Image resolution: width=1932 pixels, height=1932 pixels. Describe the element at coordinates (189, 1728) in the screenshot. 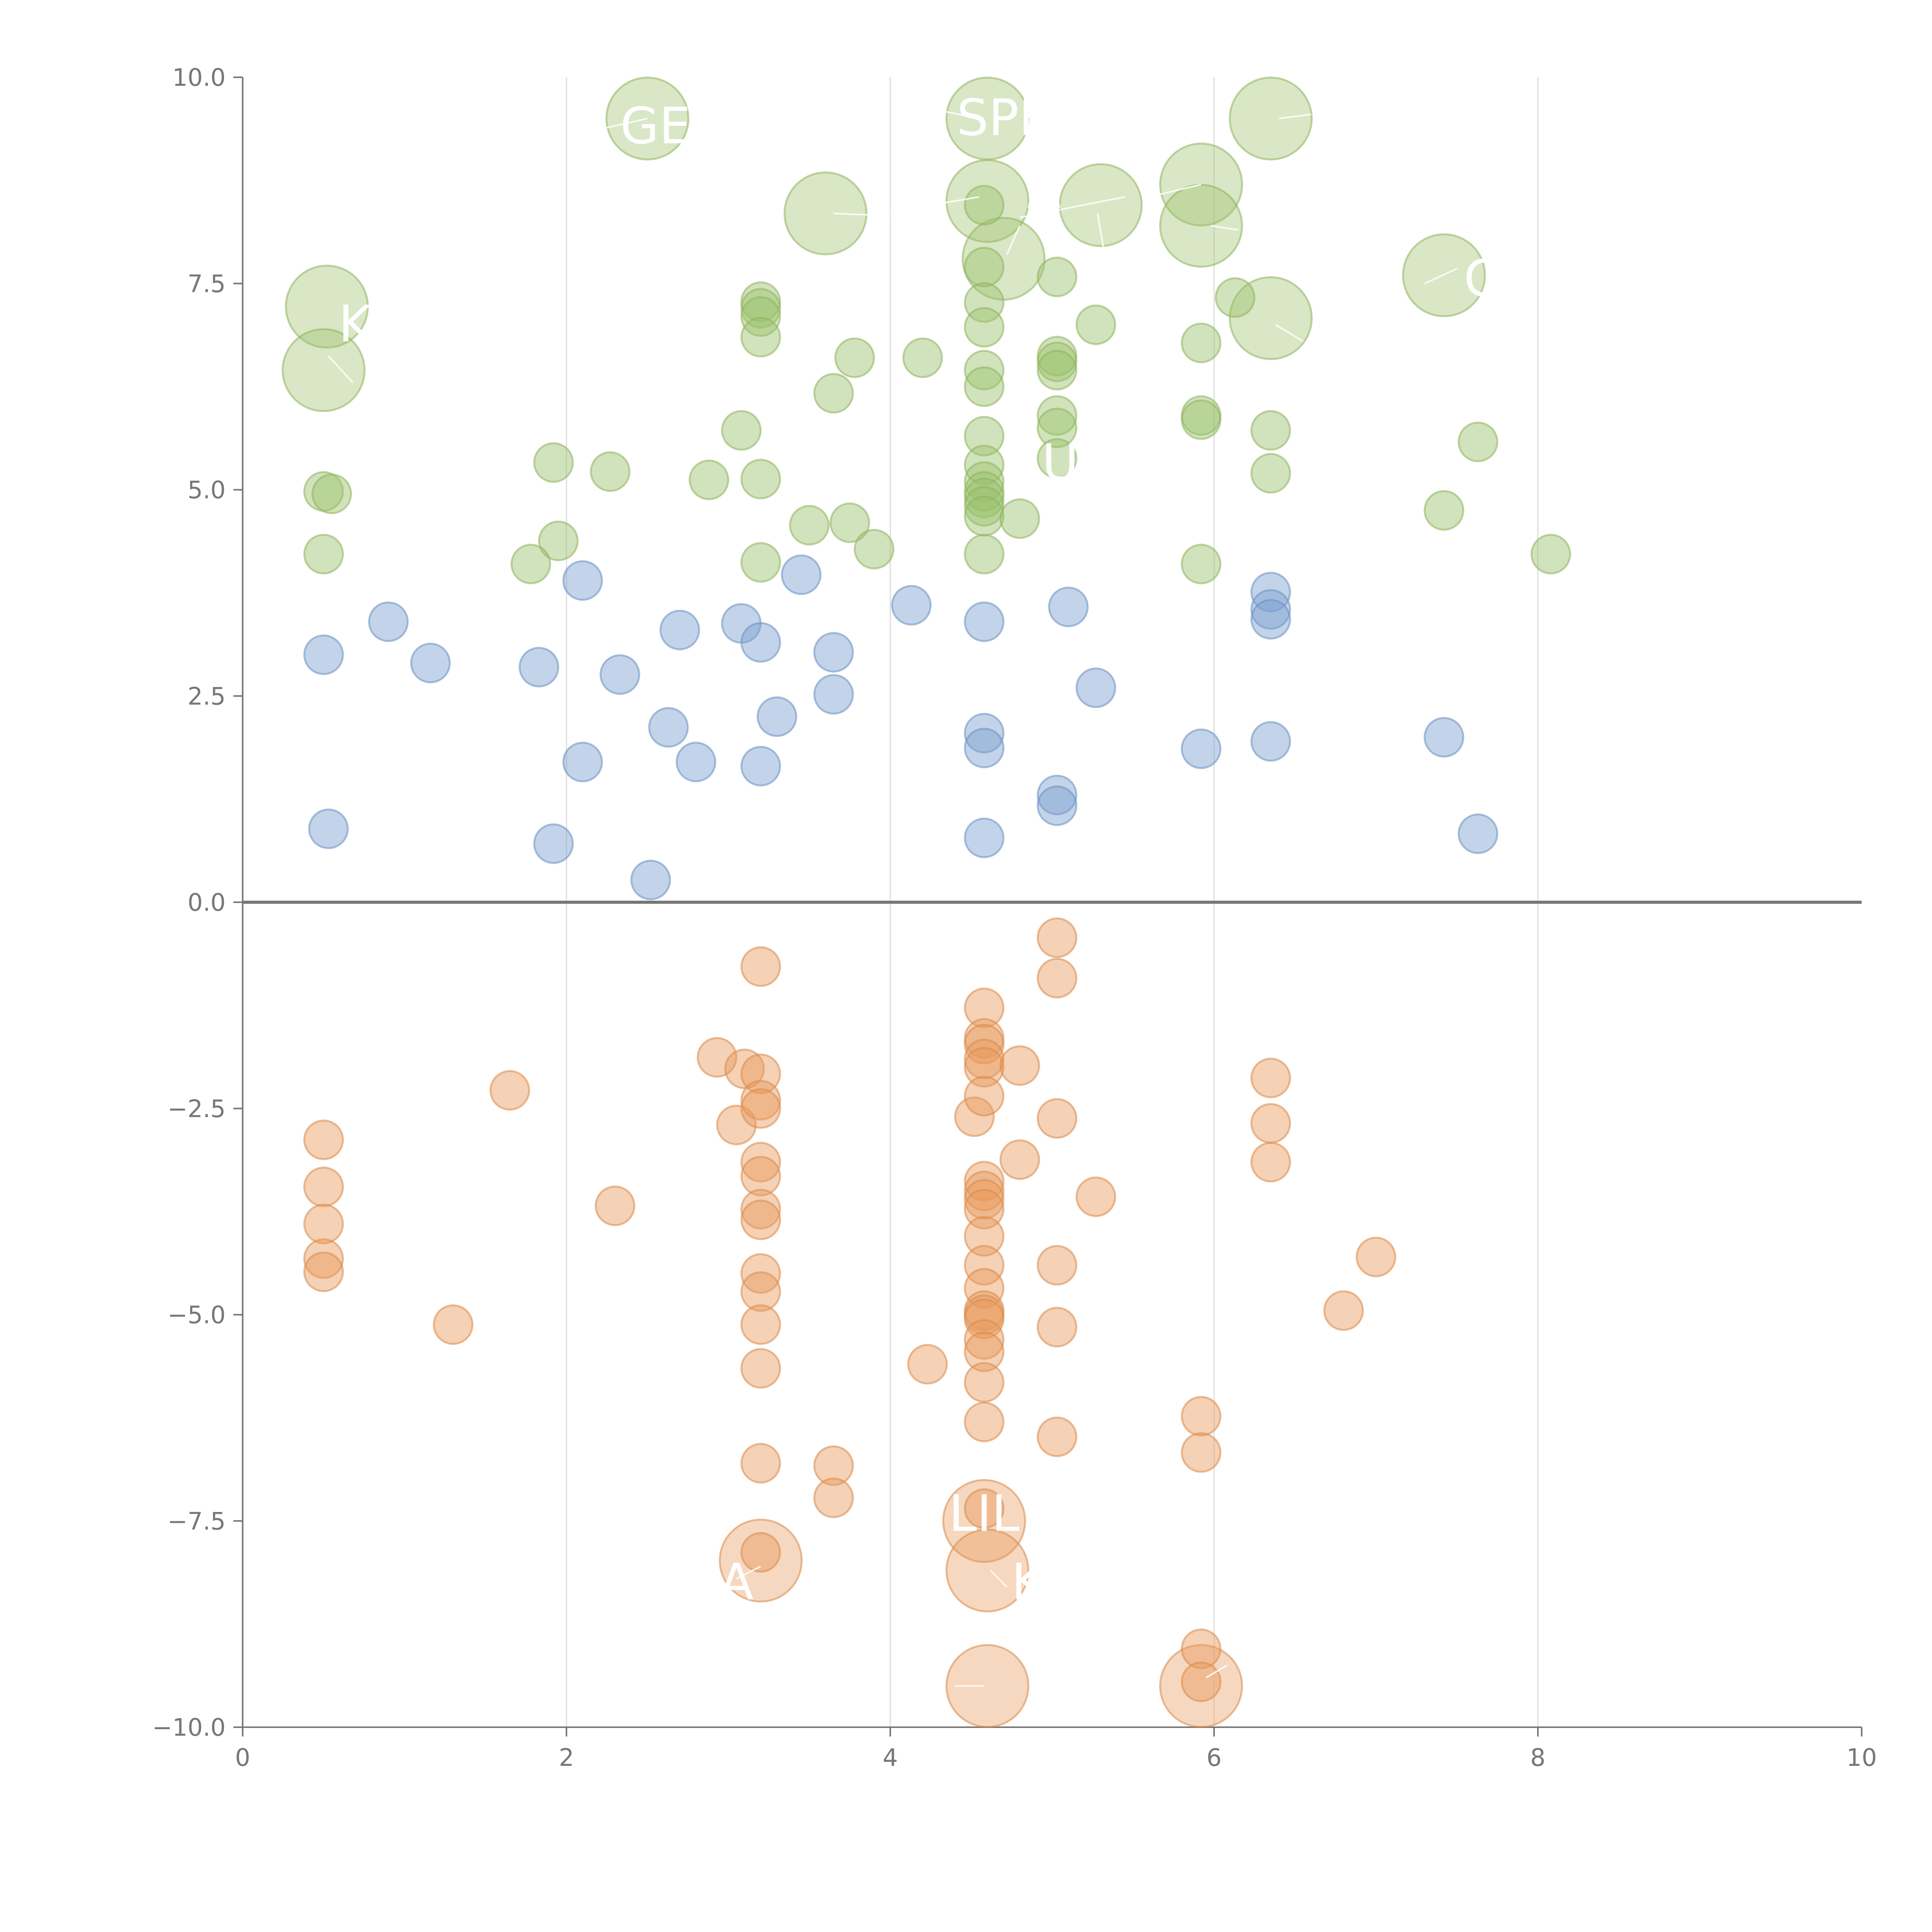

I see `y-tick-label: −10.0` at that location.